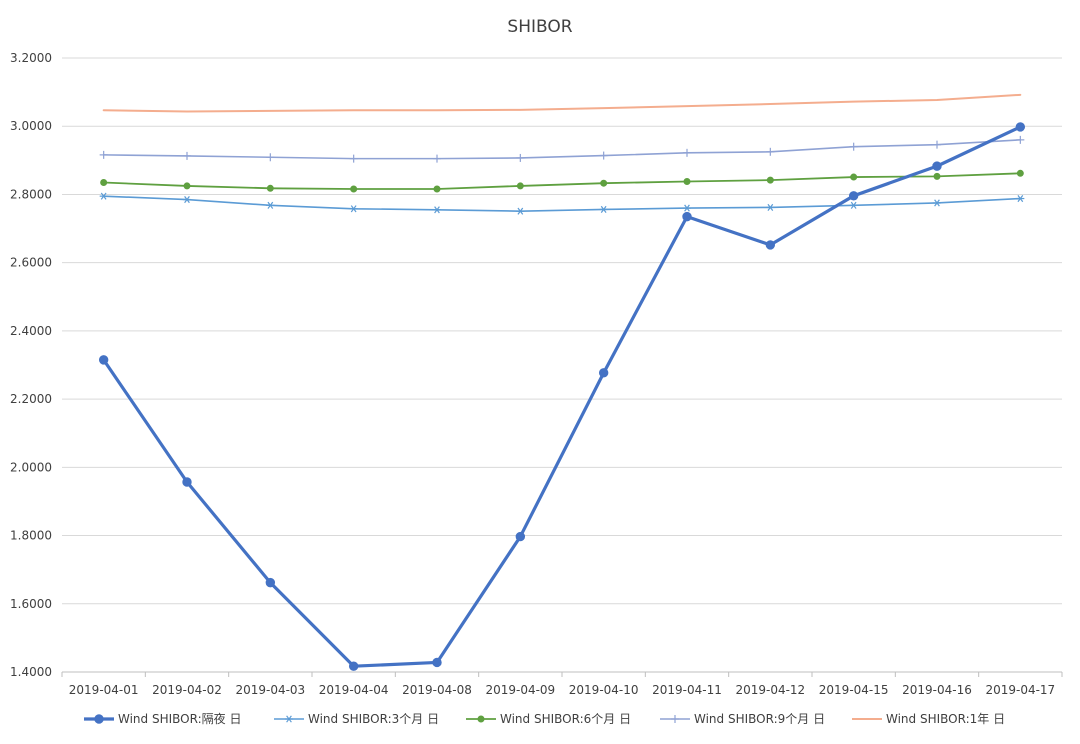 The height and width of the screenshot is (744, 1080). What do you see at coordinates (187, 690) in the screenshot?
I see `x-tick-label: 2019-04-02` at bounding box center [187, 690].